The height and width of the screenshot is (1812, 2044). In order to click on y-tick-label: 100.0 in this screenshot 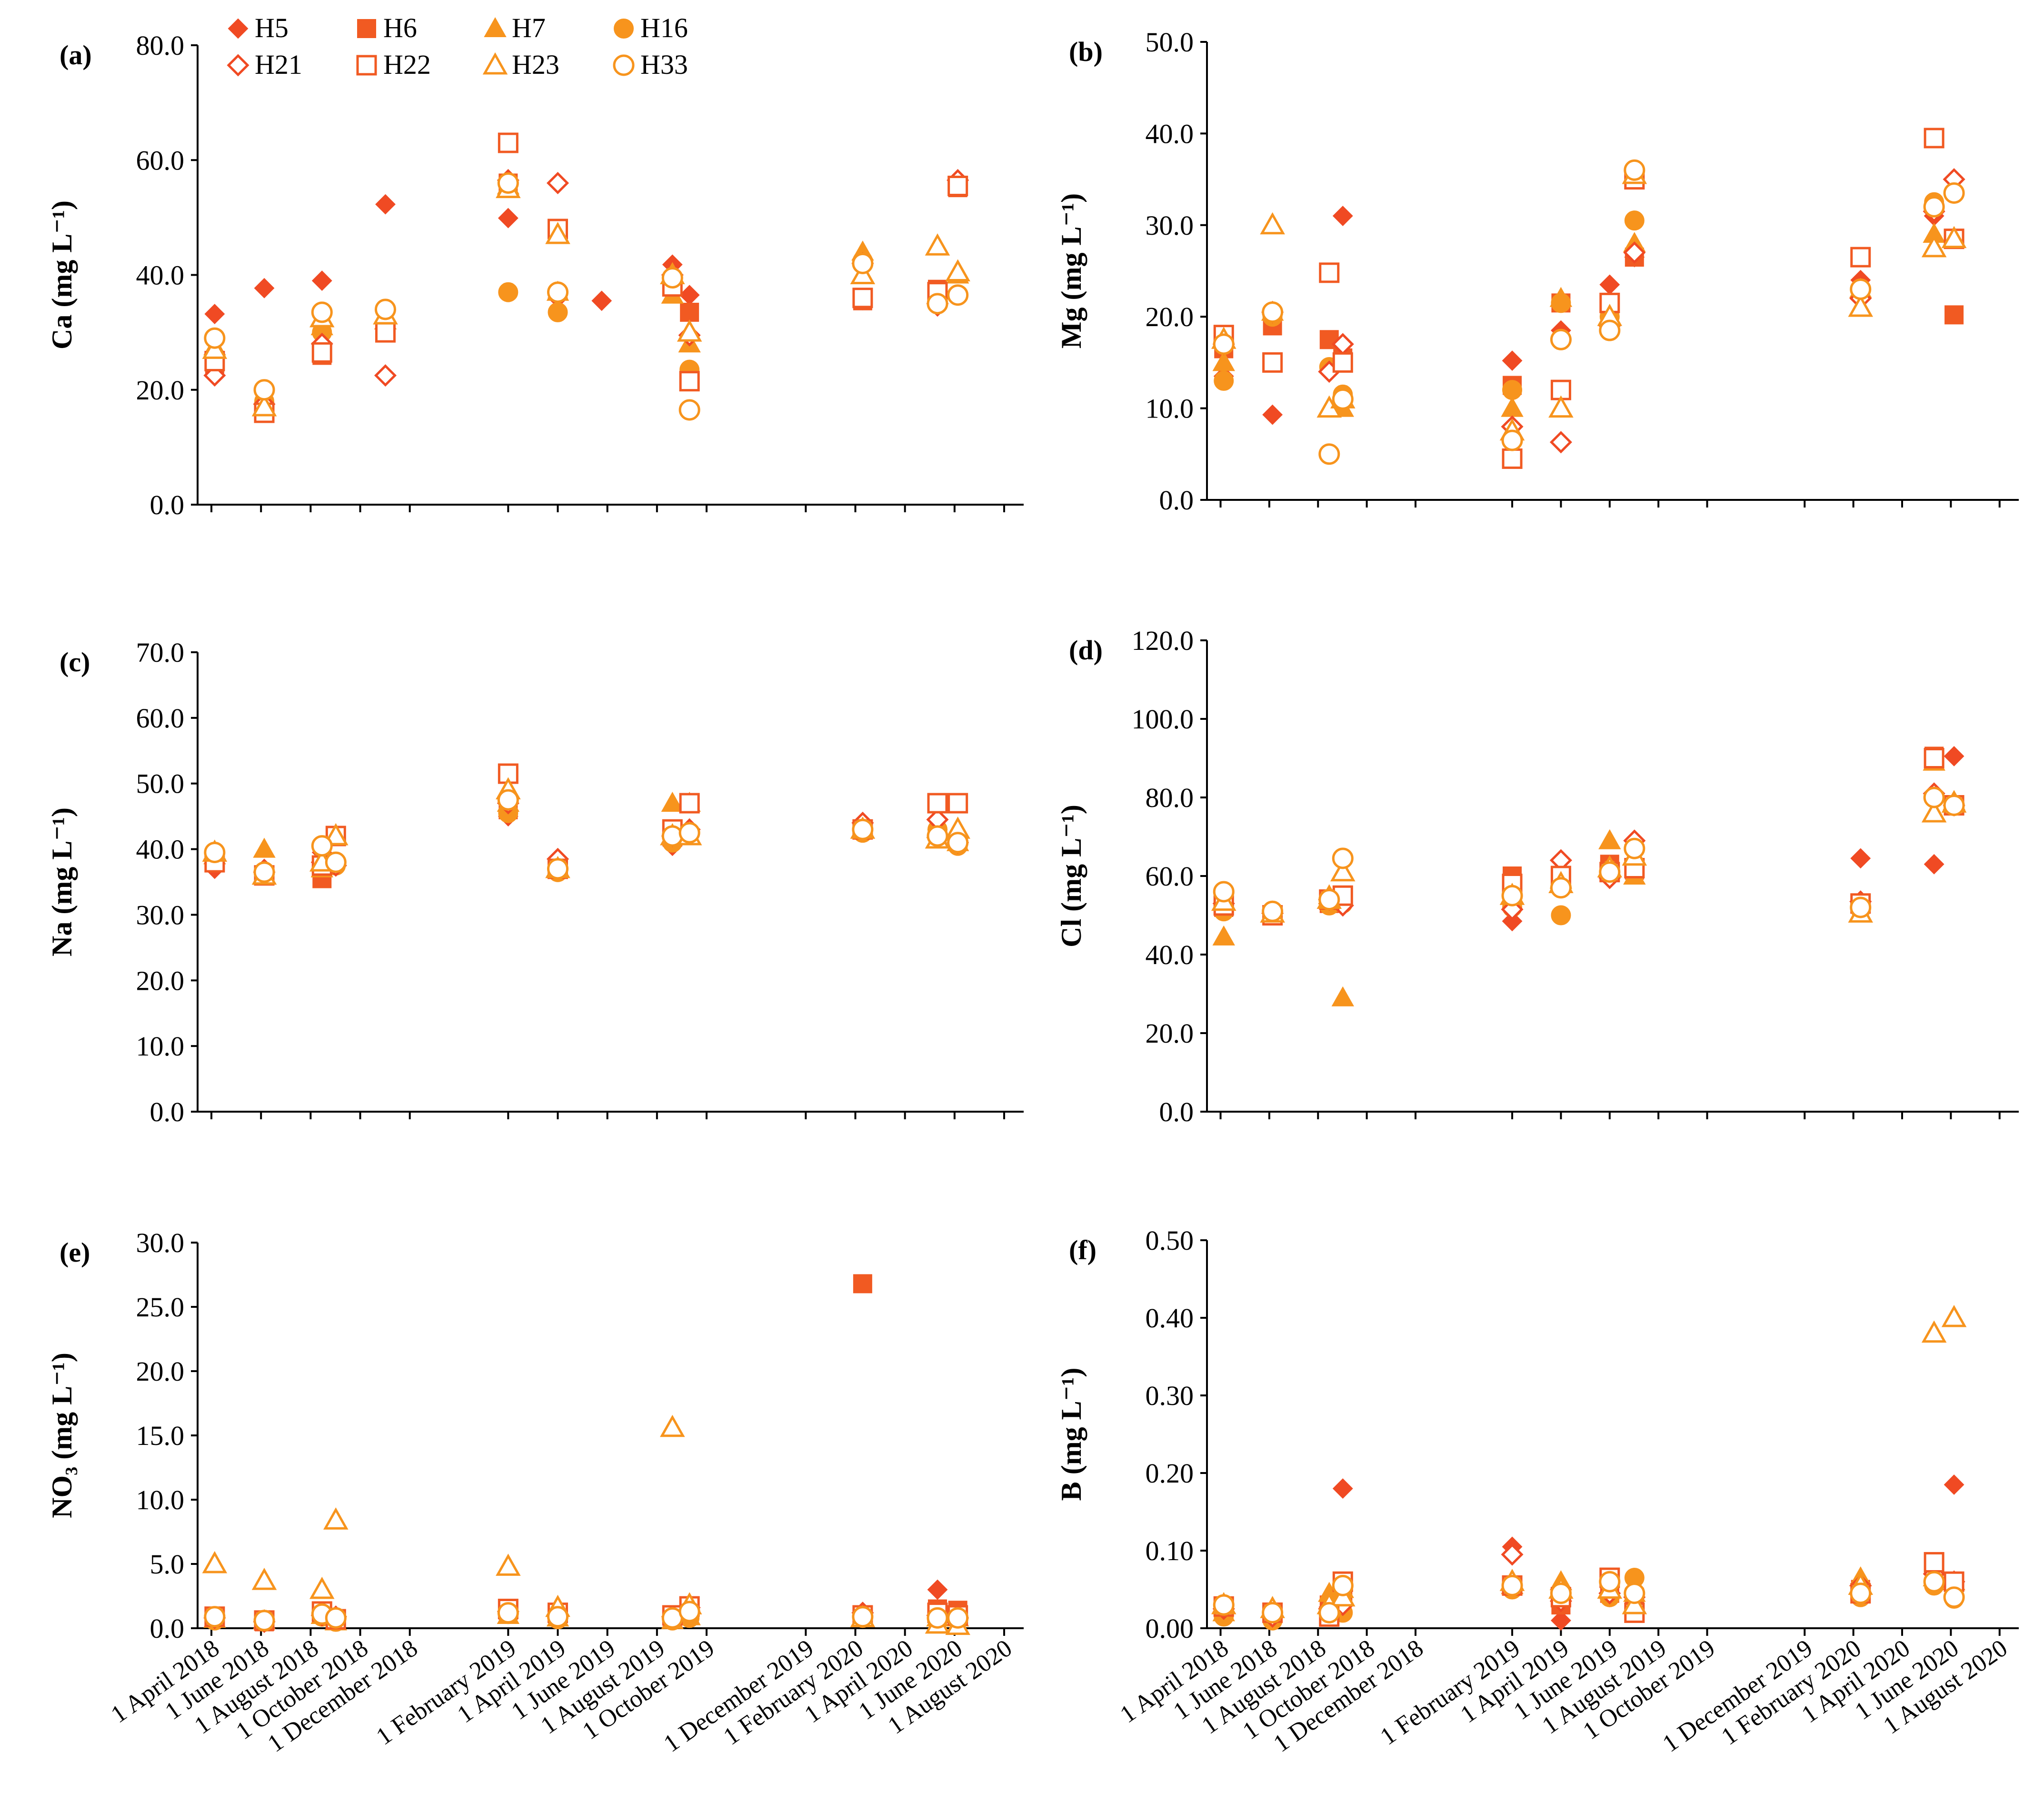, I will do `click(1163, 719)`.